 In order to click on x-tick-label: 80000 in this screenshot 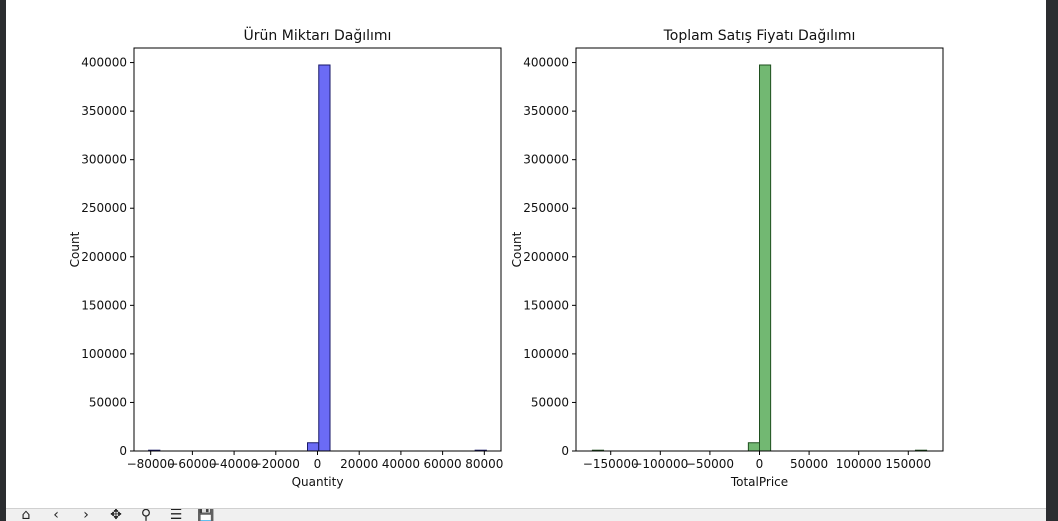, I will do `click(484, 464)`.